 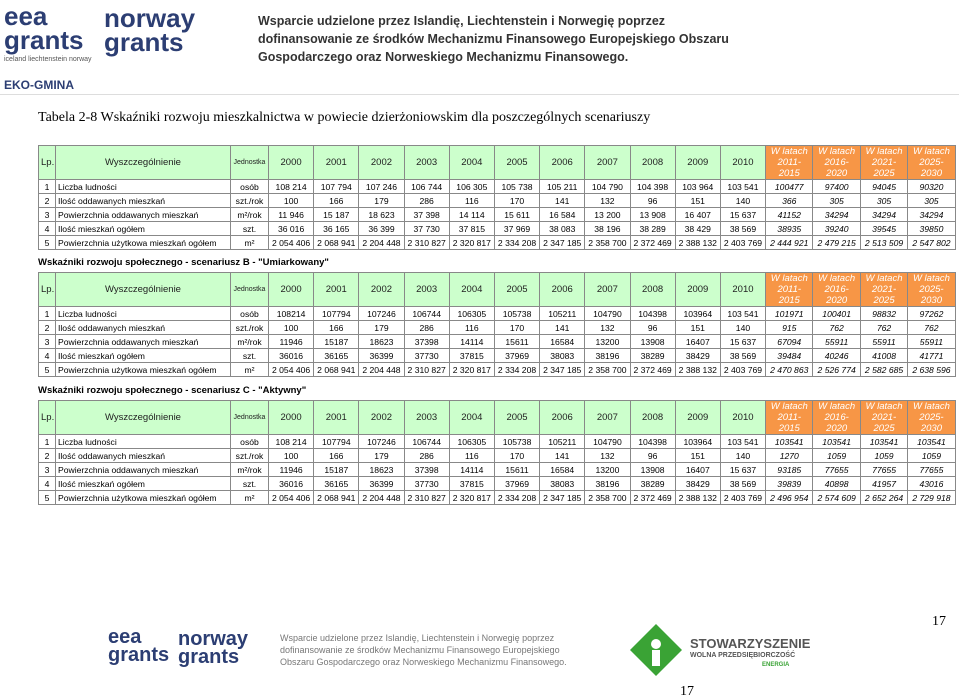 I want to click on cell: 40246, so click(x=836, y=355).